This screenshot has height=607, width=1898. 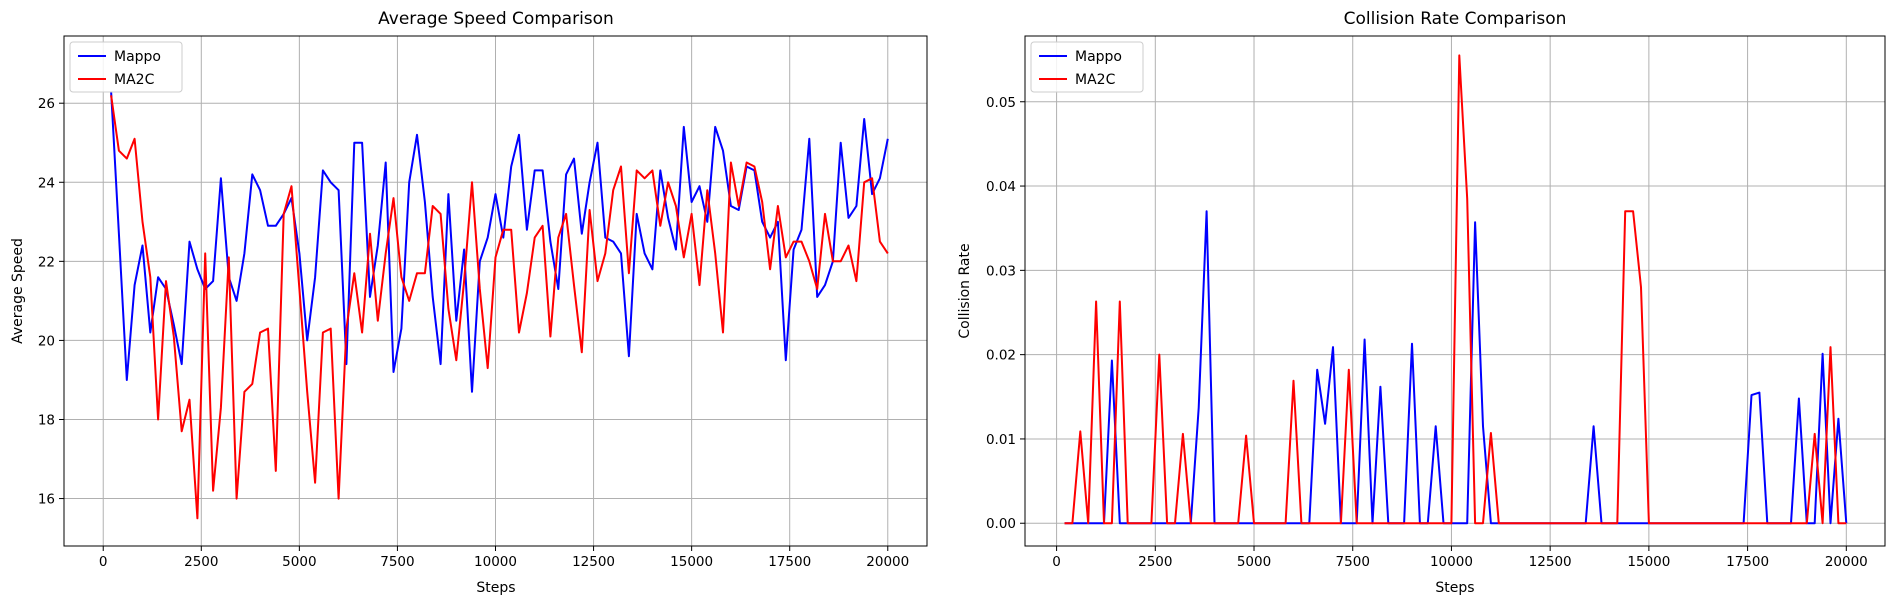 I want to click on y-tick-label: 0.02, so click(x=1001, y=356).